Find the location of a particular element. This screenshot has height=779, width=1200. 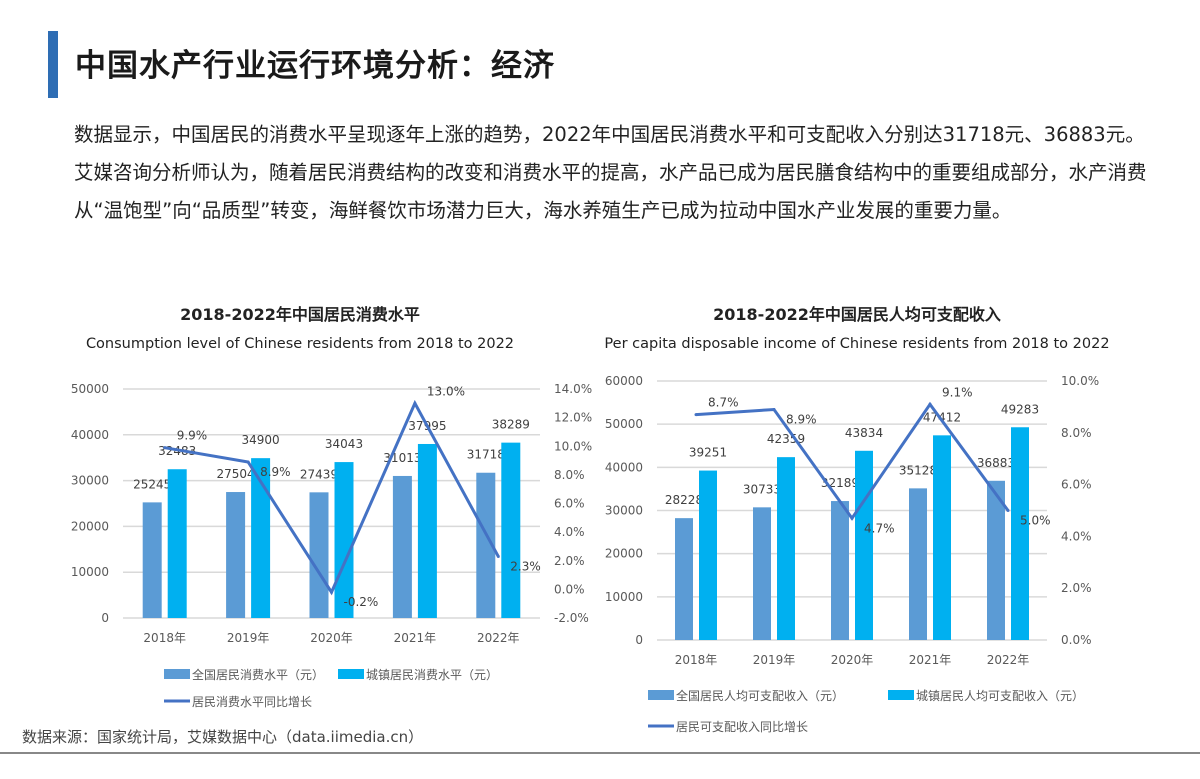

legend-label: 居民消费水平同比增长 is located at coordinates (252, 702).